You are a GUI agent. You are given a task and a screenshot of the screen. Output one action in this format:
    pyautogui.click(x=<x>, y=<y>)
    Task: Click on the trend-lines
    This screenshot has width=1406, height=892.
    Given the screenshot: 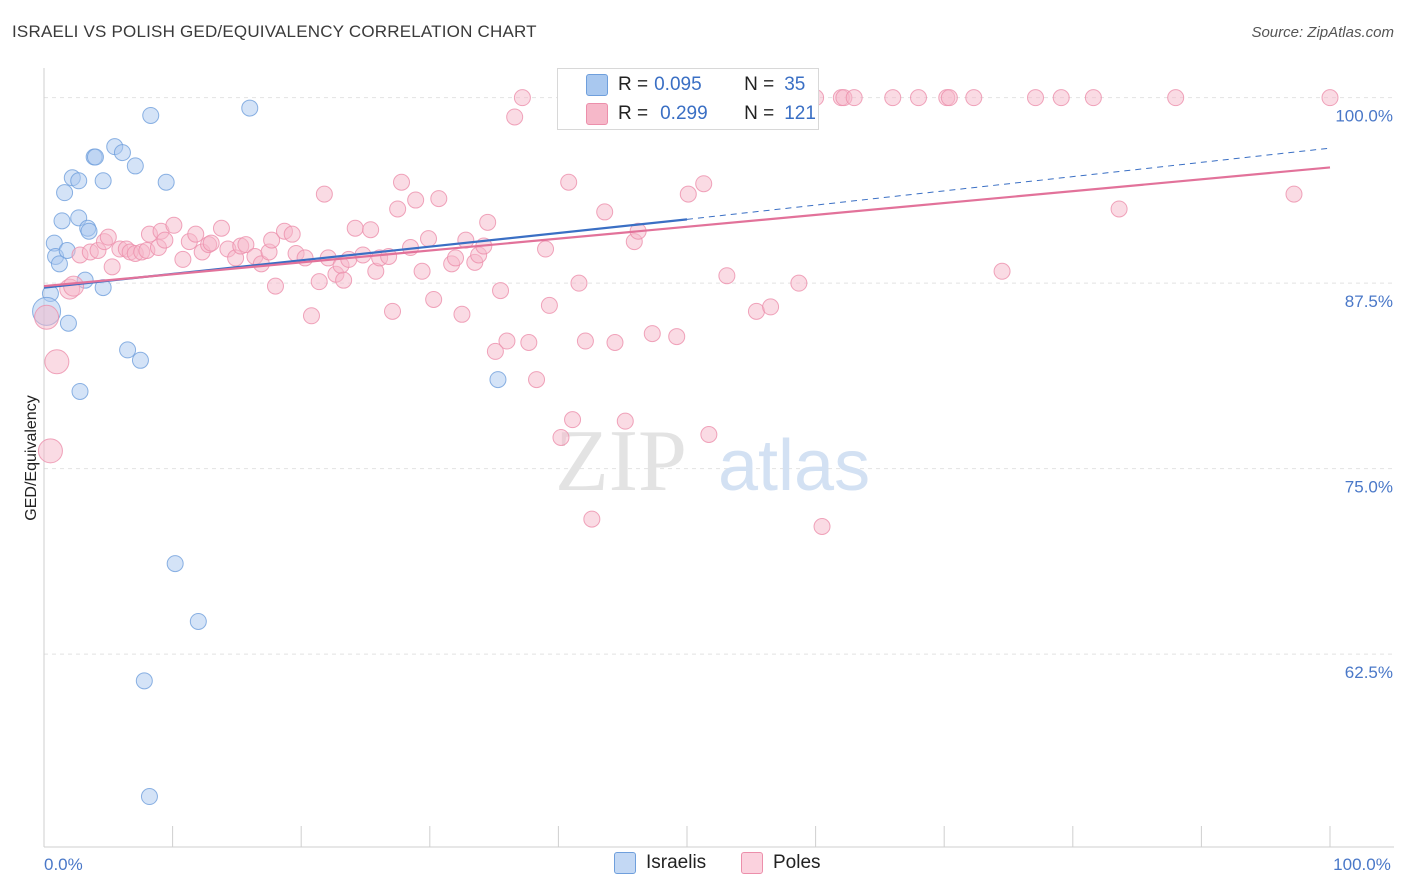 What is the action you would take?
    pyautogui.click(x=687, y=218)
    